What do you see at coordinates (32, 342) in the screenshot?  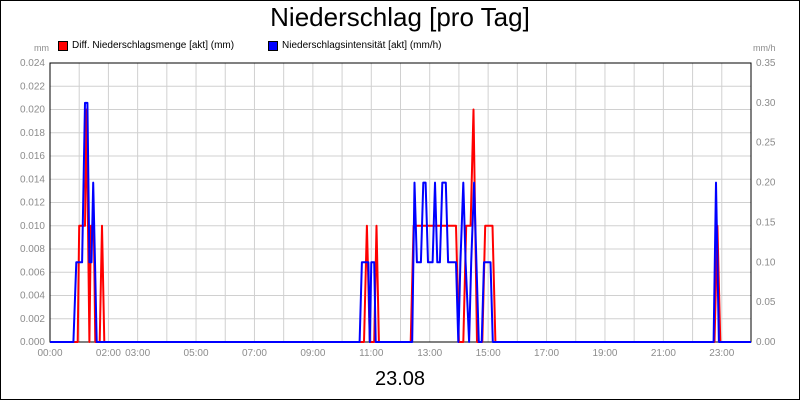 I see `y-tick-label-left: 0.000` at bounding box center [32, 342].